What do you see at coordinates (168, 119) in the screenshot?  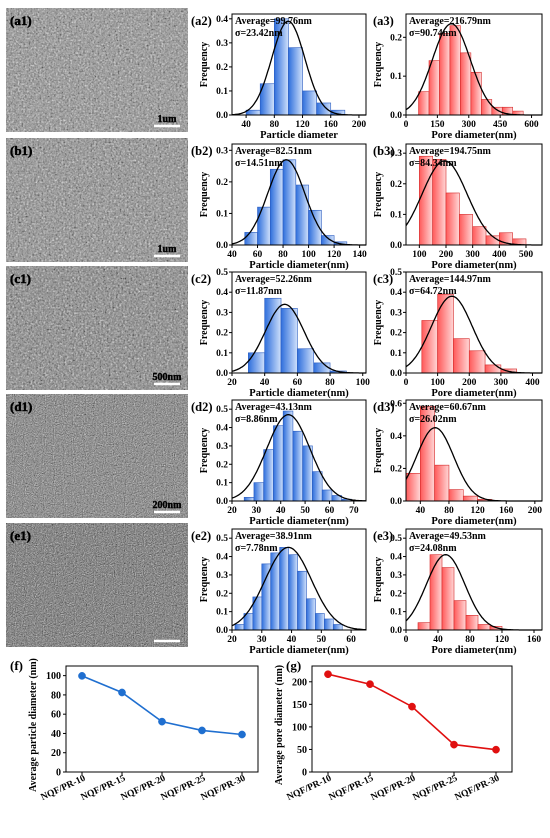 I see `scale-bar-label: 1um` at bounding box center [168, 119].